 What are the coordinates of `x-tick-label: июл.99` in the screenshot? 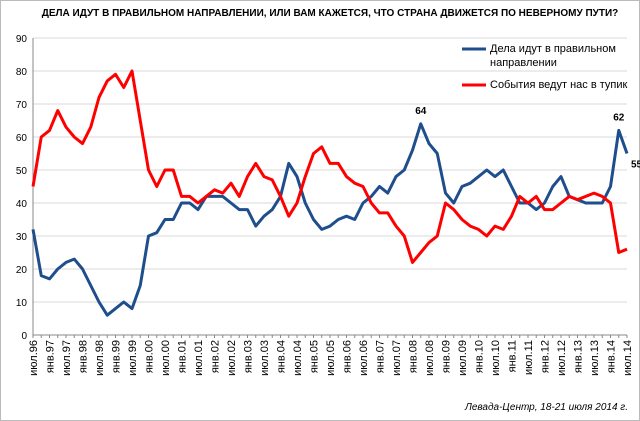 It's located at (133, 358).